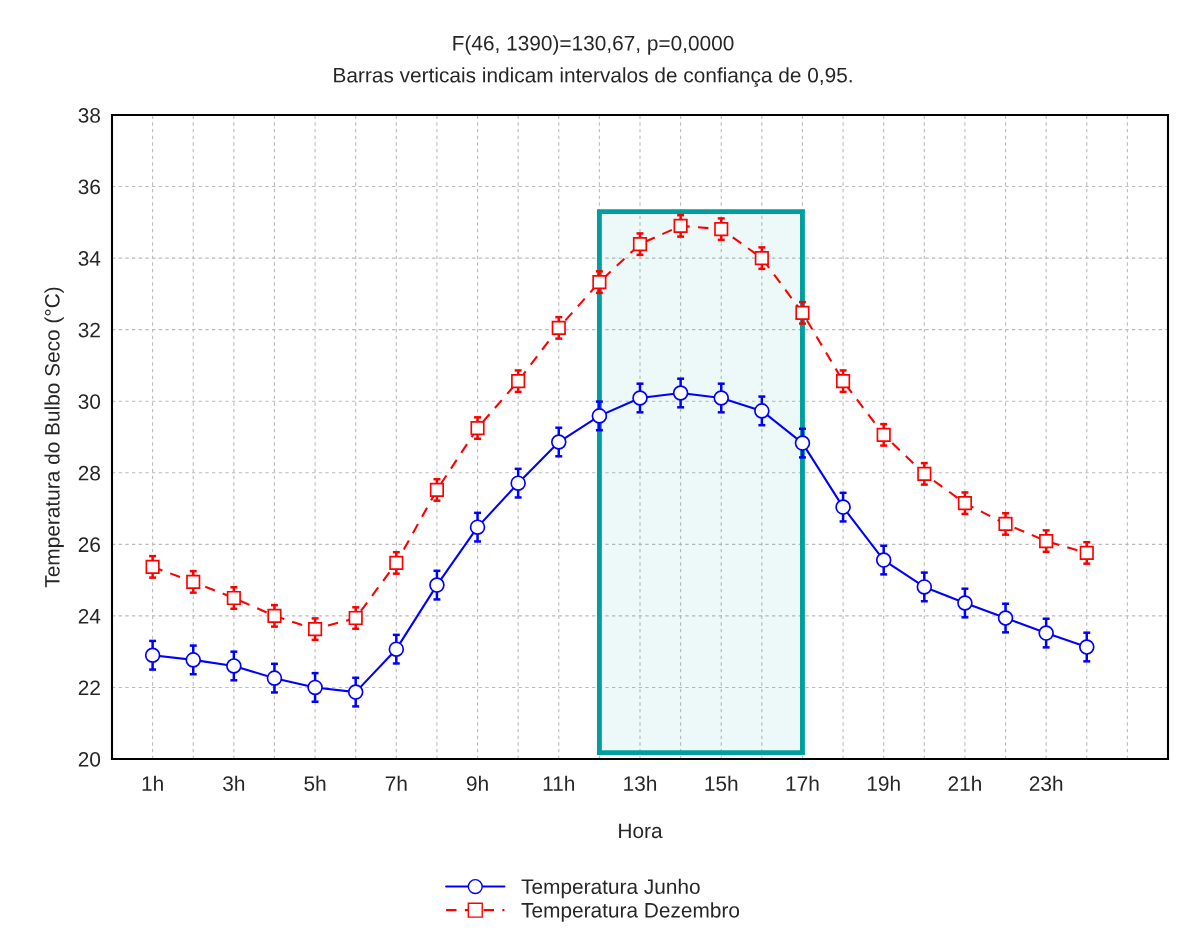 Image resolution: width=1186 pixels, height=936 pixels. Describe the element at coordinates (593, 77) in the screenshot. I see `chart-subtitle: Barras verticais indicam intervalos de confiança de 0,95.` at that location.